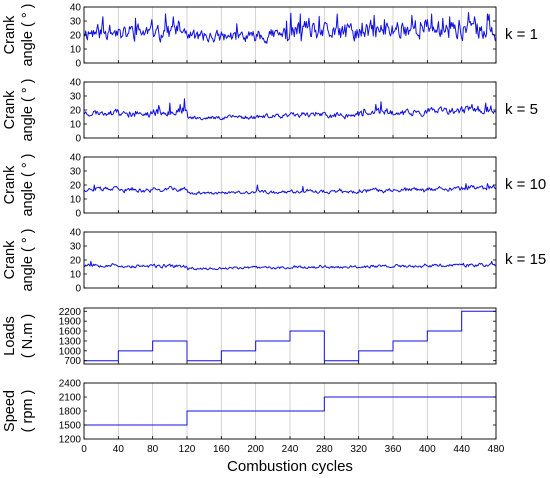 This screenshot has width=550, height=478. Describe the element at coordinates (187, 449) in the screenshot. I see `x-tick-label: 120` at that location.